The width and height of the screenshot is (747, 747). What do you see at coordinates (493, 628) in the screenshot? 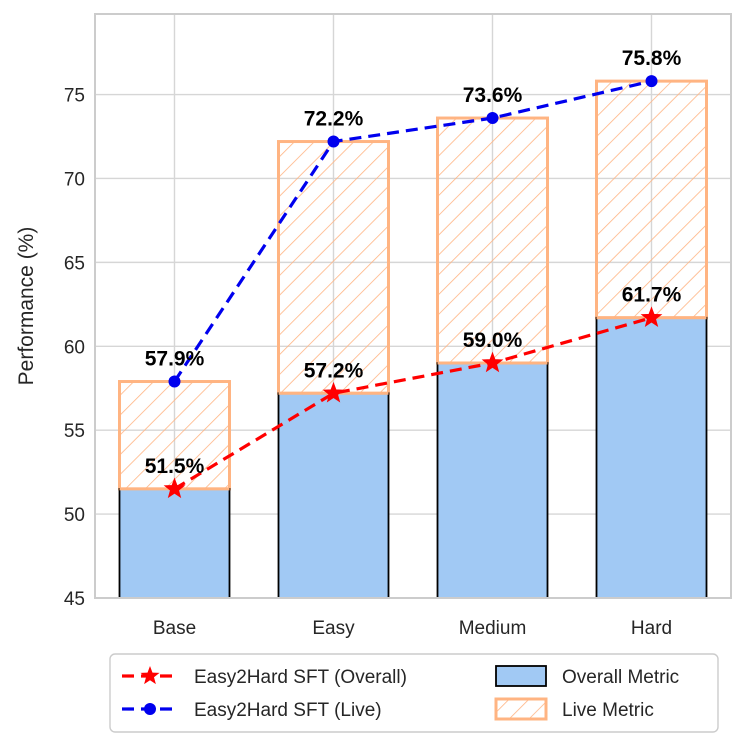
I see `x-tick-label: Medium` at bounding box center [493, 628].